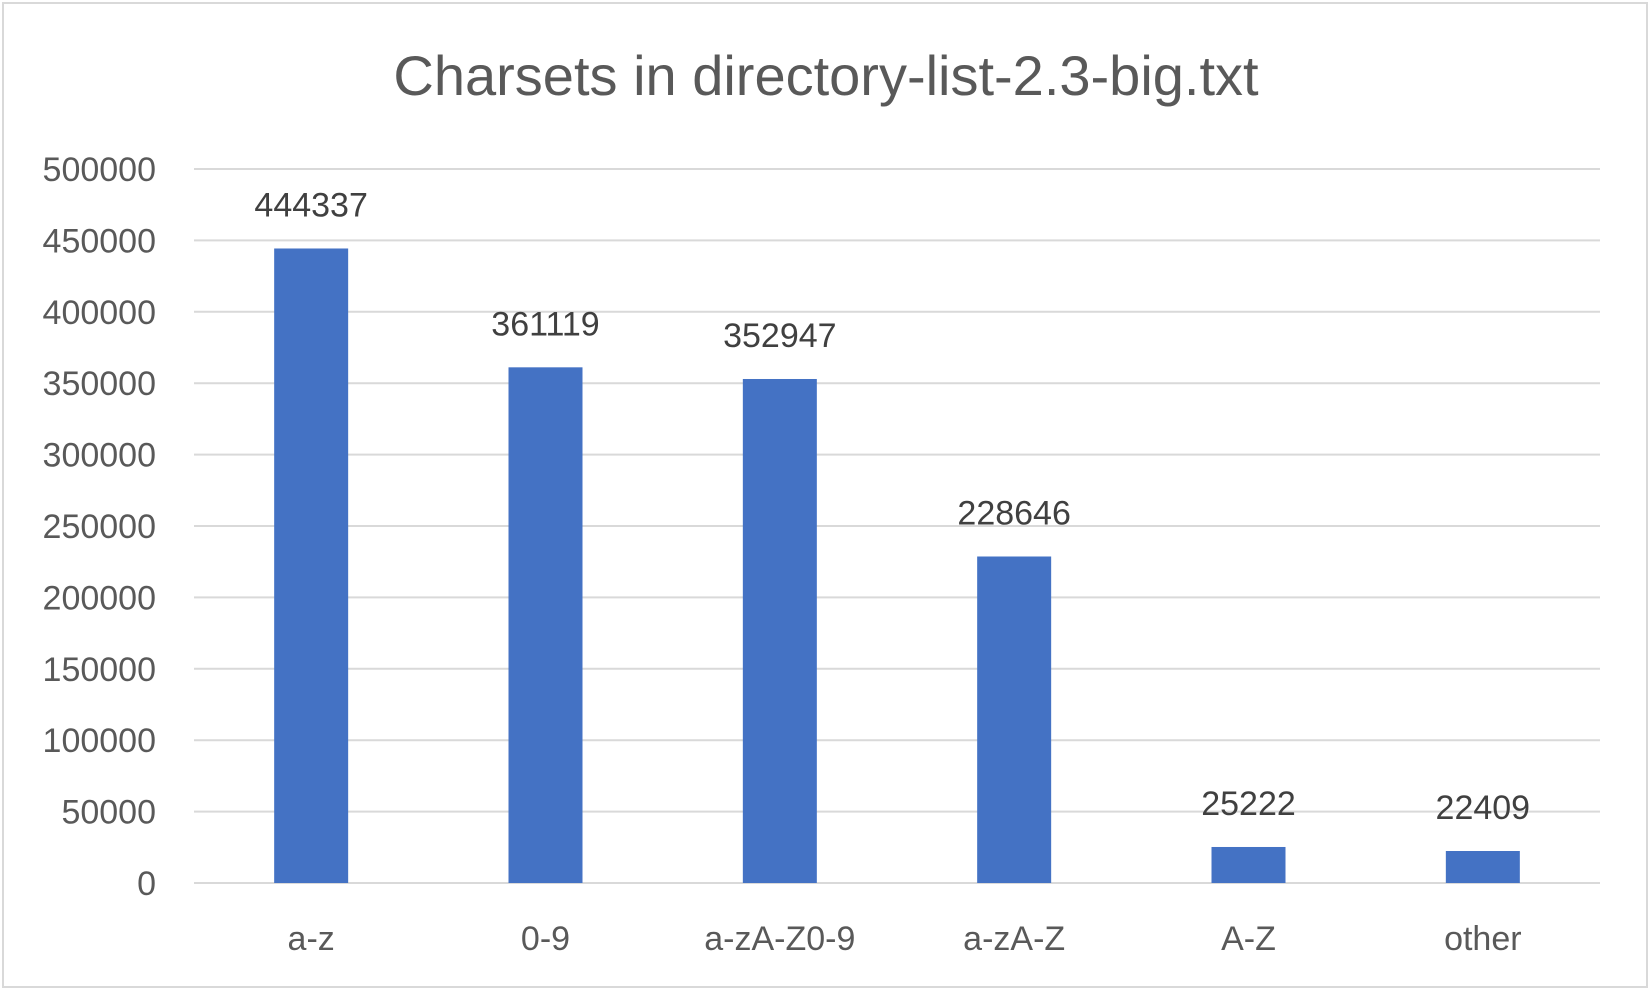 This screenshot has width=1652, height=992. I want to click on y-tick-label: 200000, so click(99, 598).